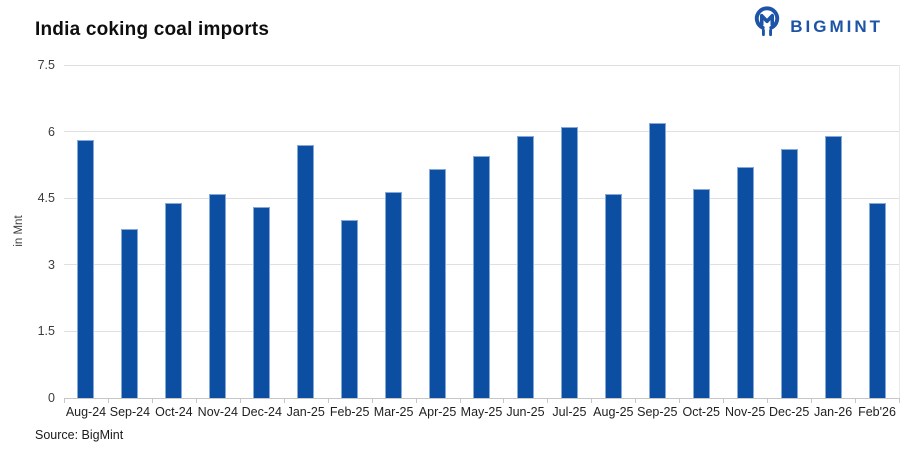 The image size is (907, 453). What do you see at coordinates (789, 412) in the screenshot?
I see `x-tick-label: Dec-25` at bounding box center [789, 412].